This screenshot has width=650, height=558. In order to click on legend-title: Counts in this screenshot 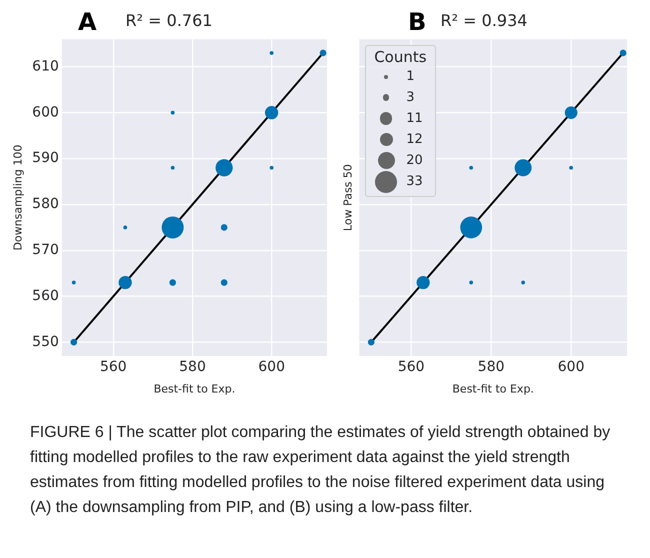, I will do `click(400, 57)`.